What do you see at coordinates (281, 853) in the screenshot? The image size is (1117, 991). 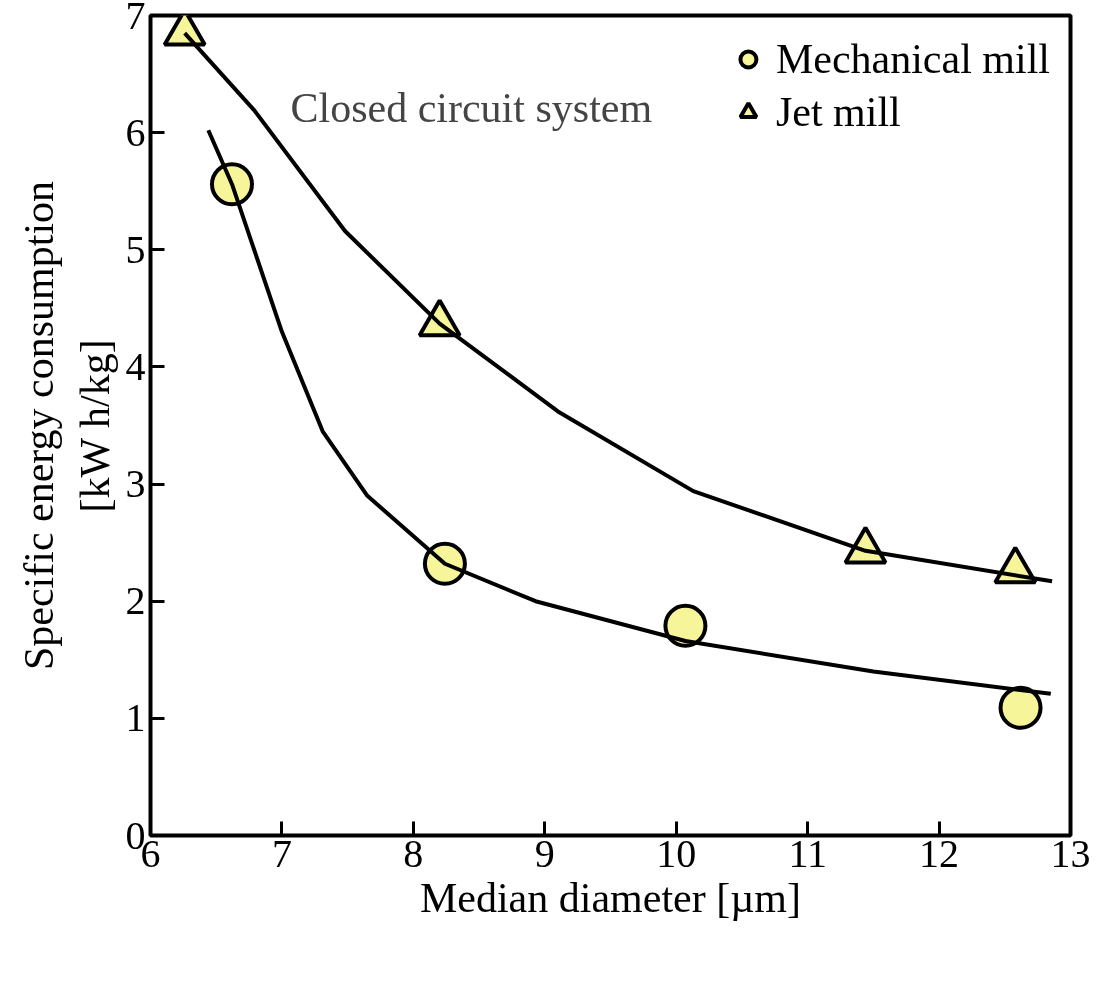 I see `x-tick-label: 7` at bounding box center [281, 853].